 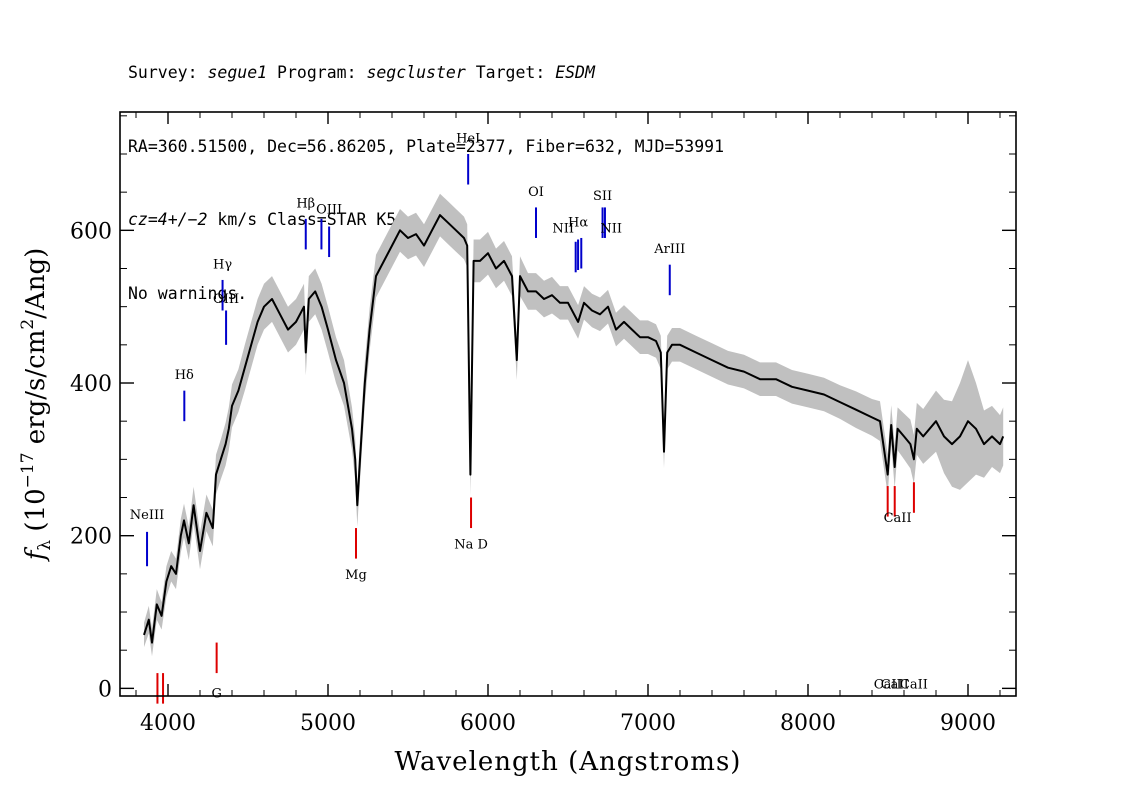 I want to click on survey-label: Survey:, so click(x=168, y=72).